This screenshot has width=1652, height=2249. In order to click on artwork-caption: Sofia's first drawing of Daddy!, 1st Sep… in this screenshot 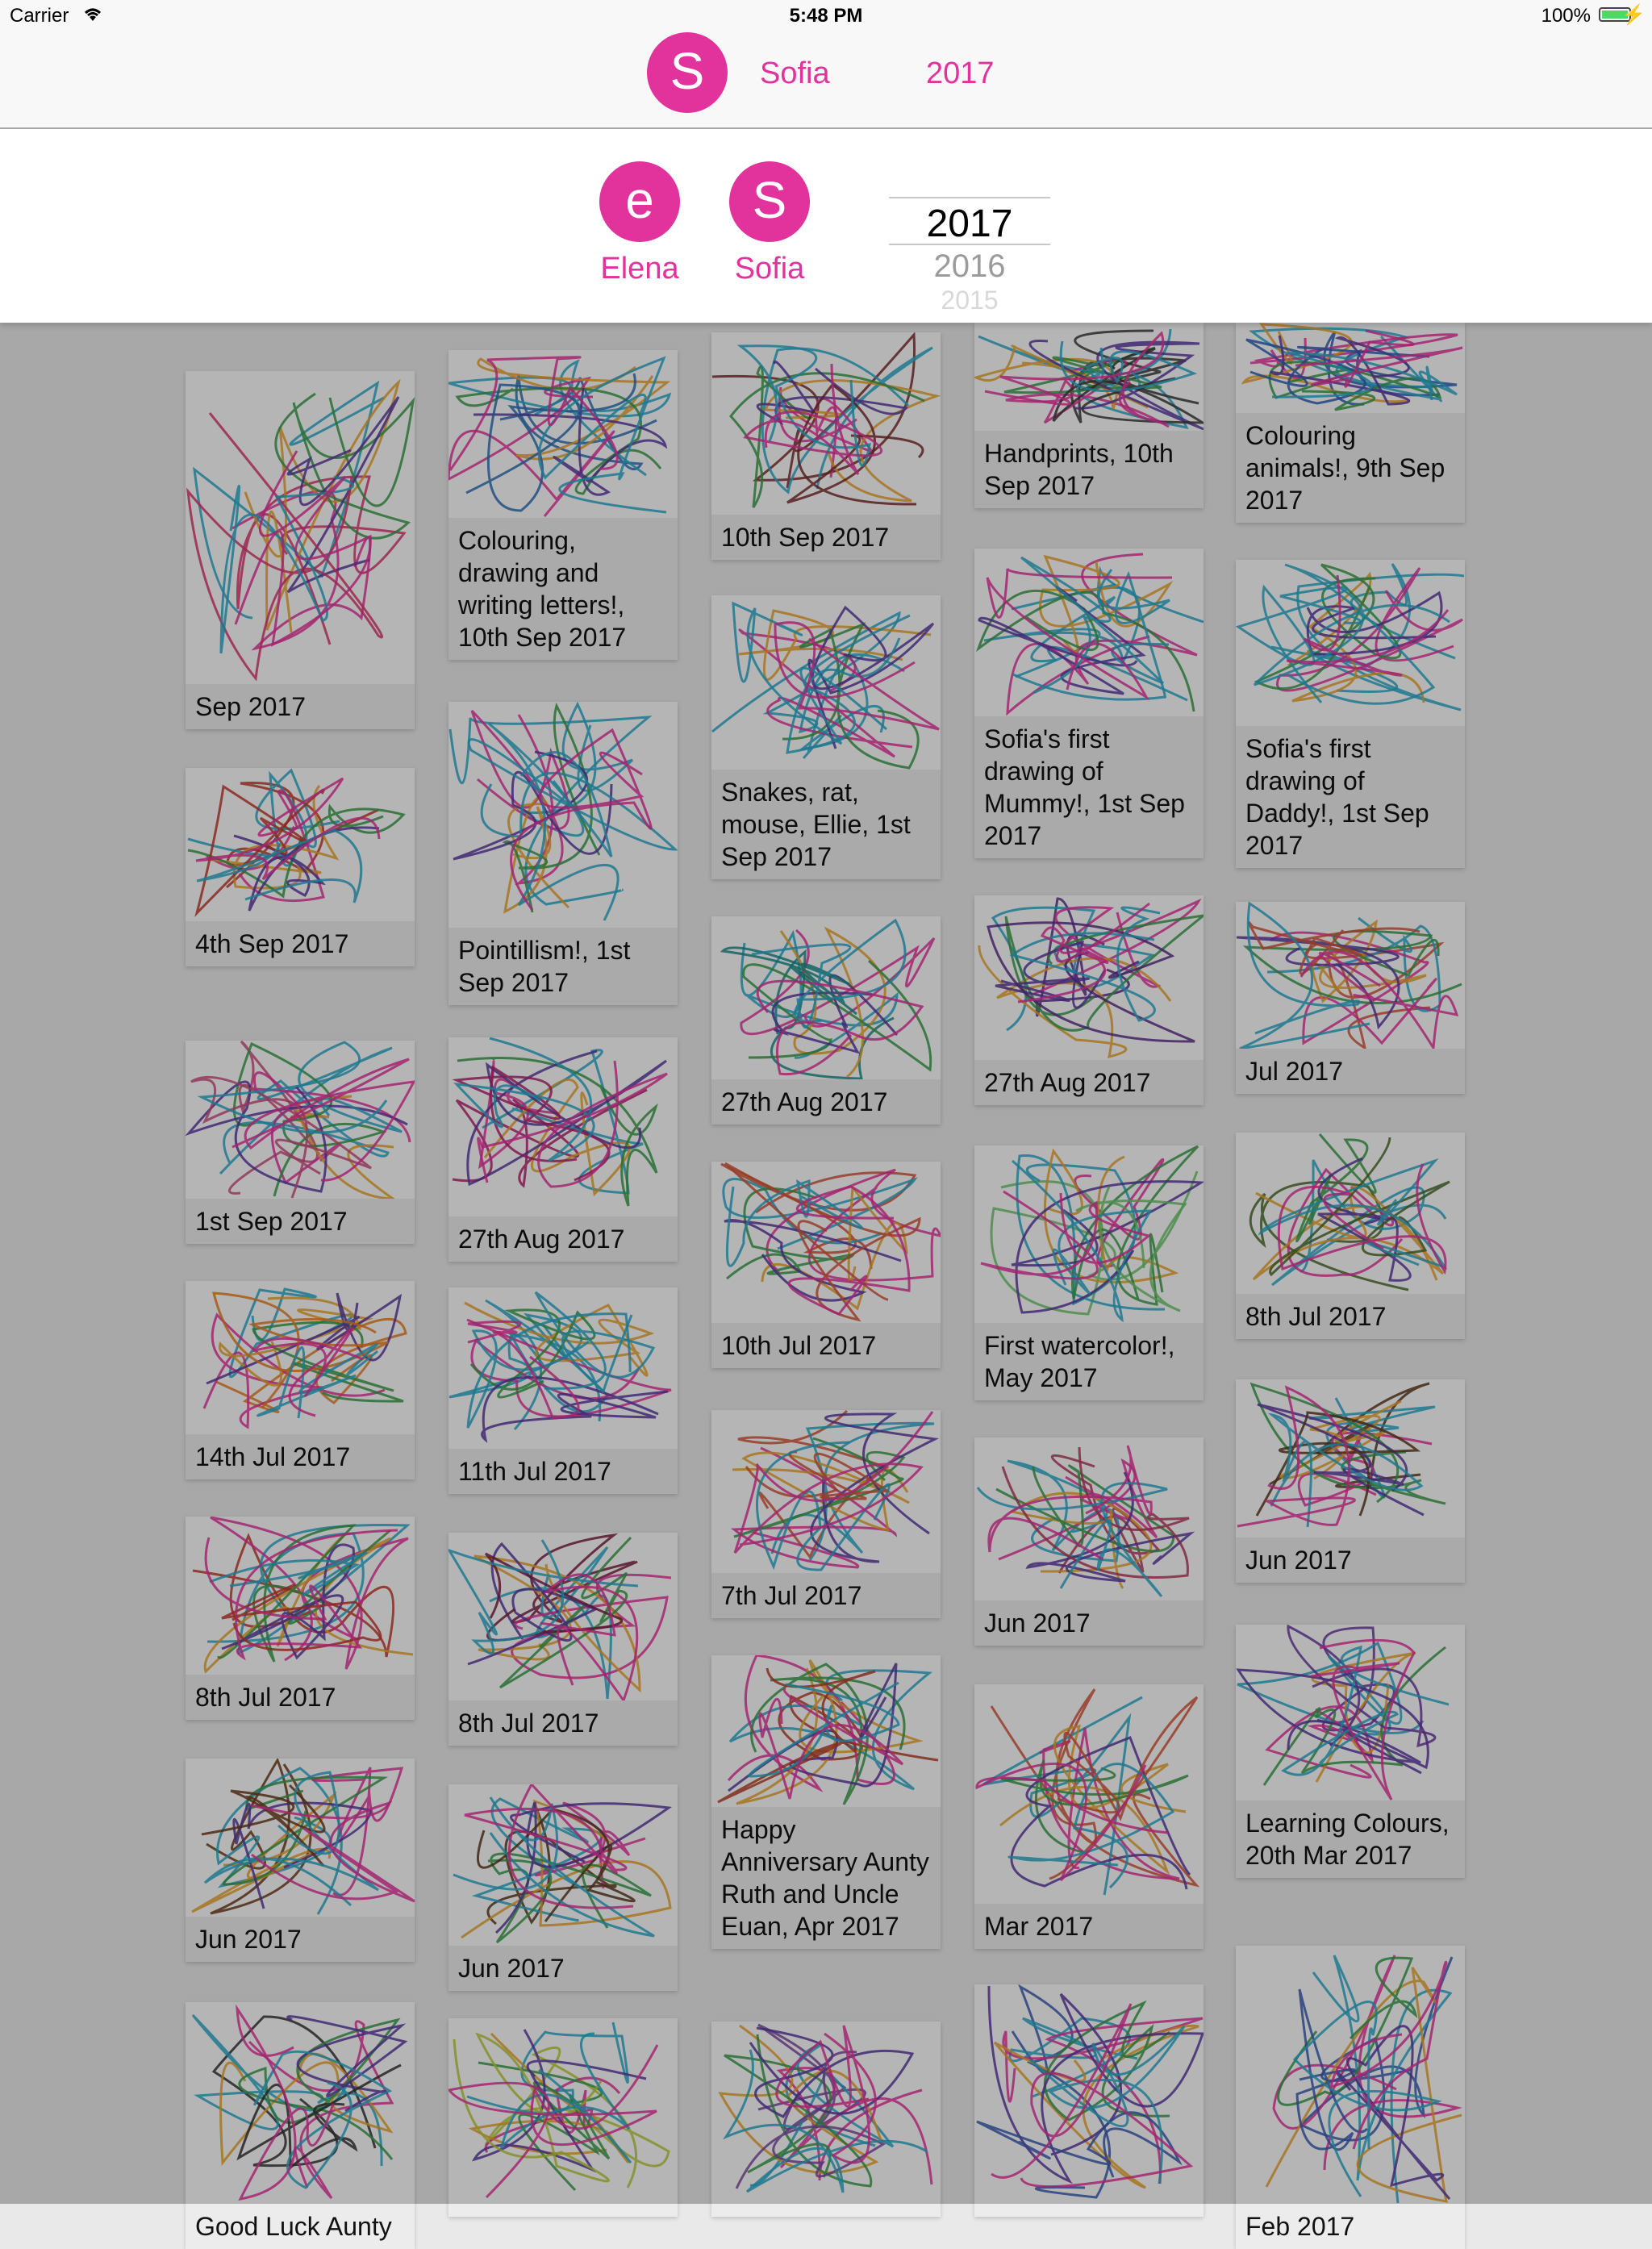, I will do `click(1350, 797)`.